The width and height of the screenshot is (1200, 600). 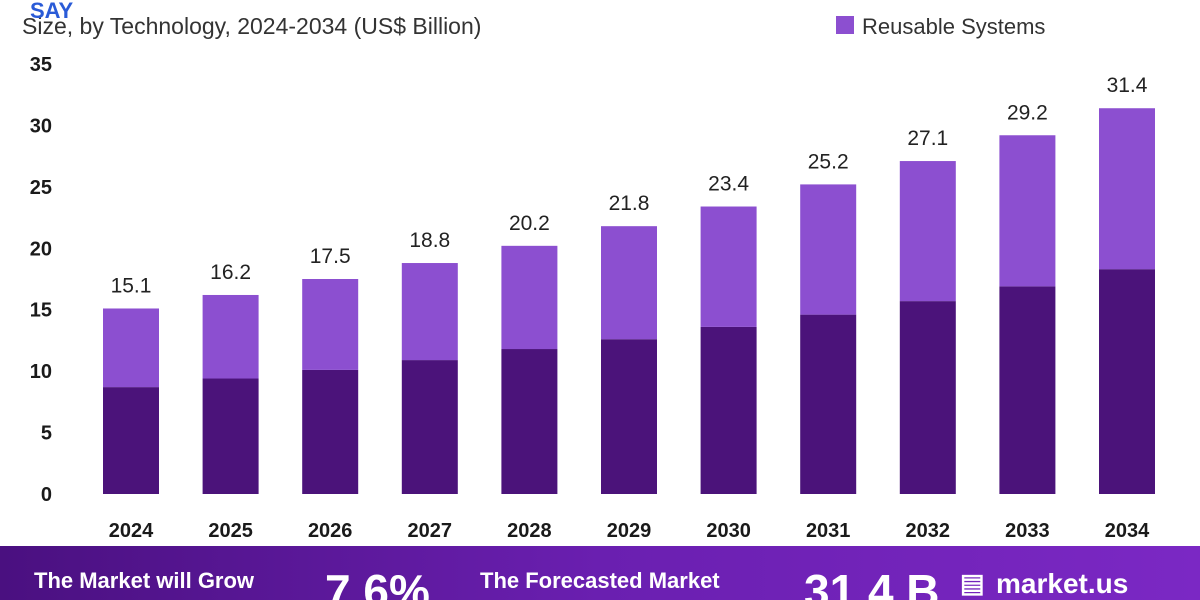 I want to click on logo-text: SAY, so click(x=52, y=11).